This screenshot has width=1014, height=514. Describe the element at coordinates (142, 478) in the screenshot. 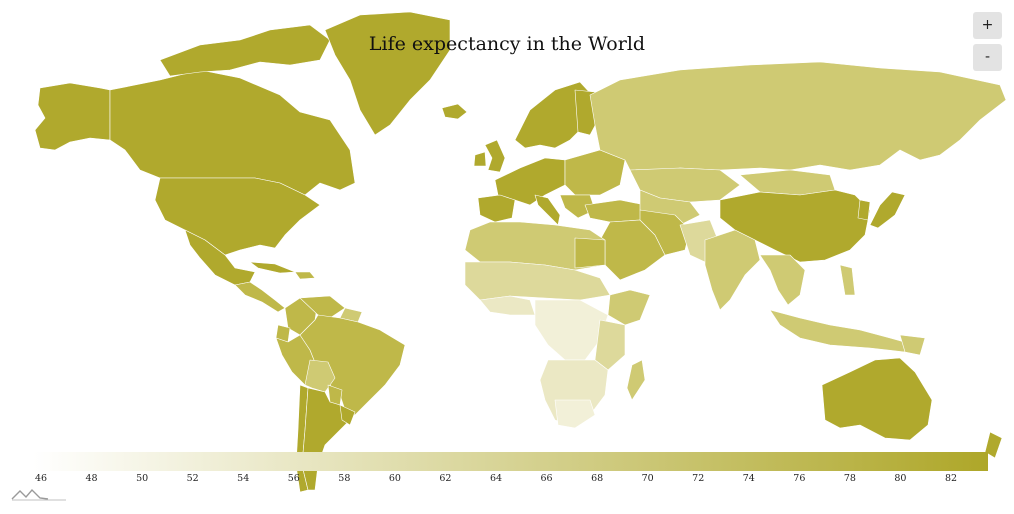

I see `legend-tick-label: 50` at that location.